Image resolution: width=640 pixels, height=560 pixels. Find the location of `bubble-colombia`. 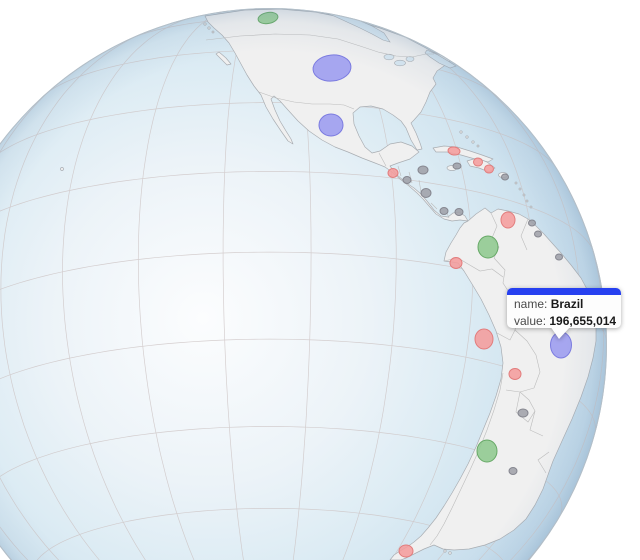

bubble-colombia is located at coordinates (488, 247).